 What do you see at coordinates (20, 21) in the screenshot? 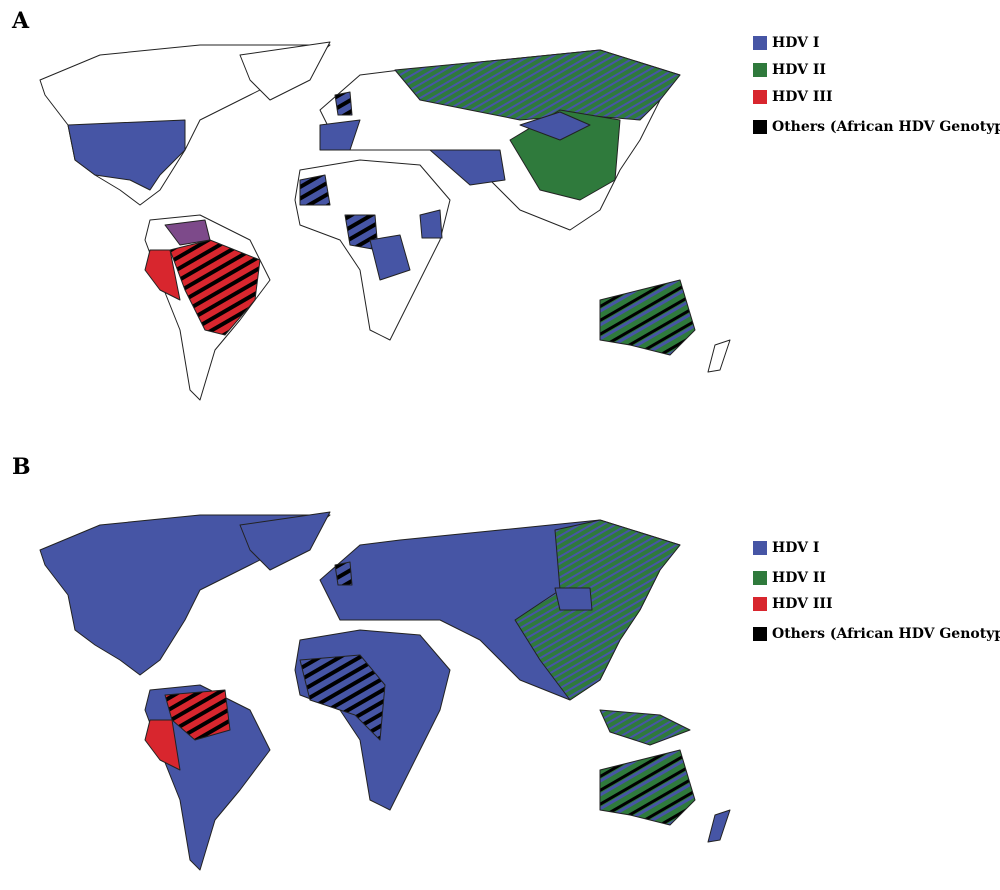
I see `panel-label: A` at bounding box center [20, 21].